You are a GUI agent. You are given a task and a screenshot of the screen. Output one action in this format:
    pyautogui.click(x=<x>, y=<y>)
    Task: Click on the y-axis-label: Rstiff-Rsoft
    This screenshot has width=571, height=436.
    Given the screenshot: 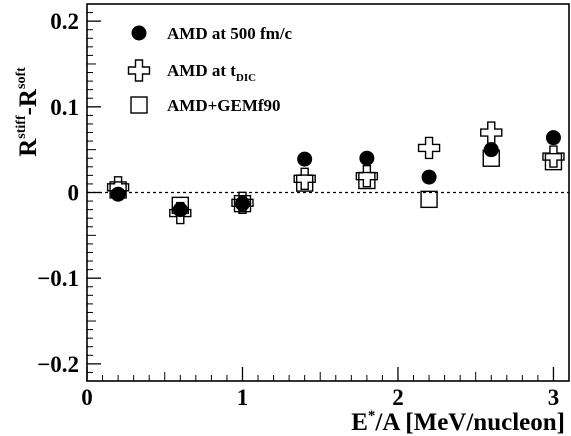 What is the action you would take?
    pyautogui.click(x=28, y=112)
    